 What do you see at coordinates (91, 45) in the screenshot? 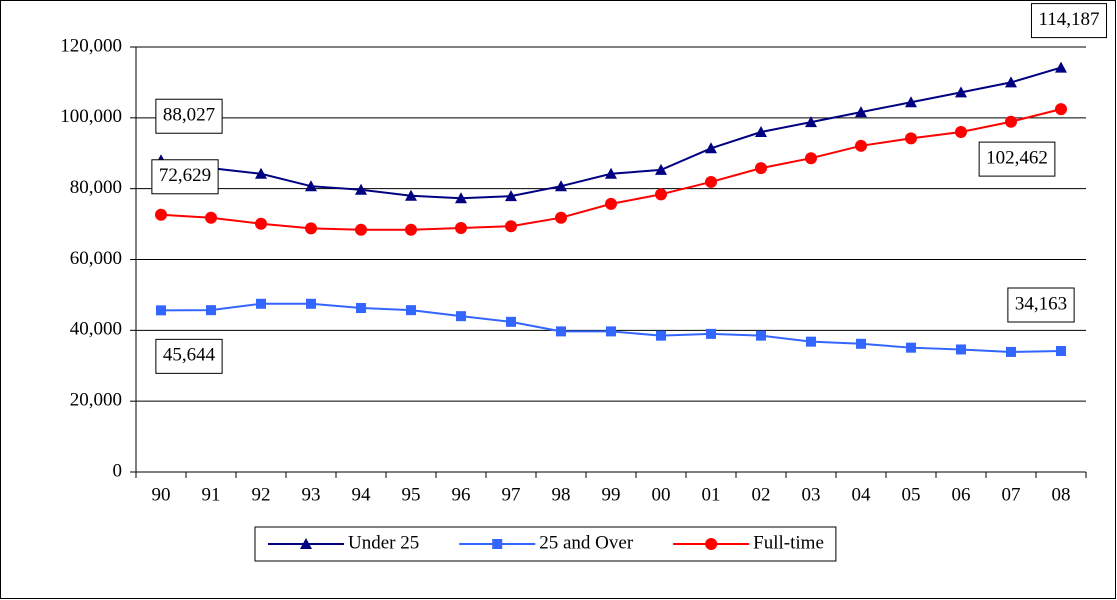
I see `y-tick-label: 120,000` at bounding box center [91, 45].